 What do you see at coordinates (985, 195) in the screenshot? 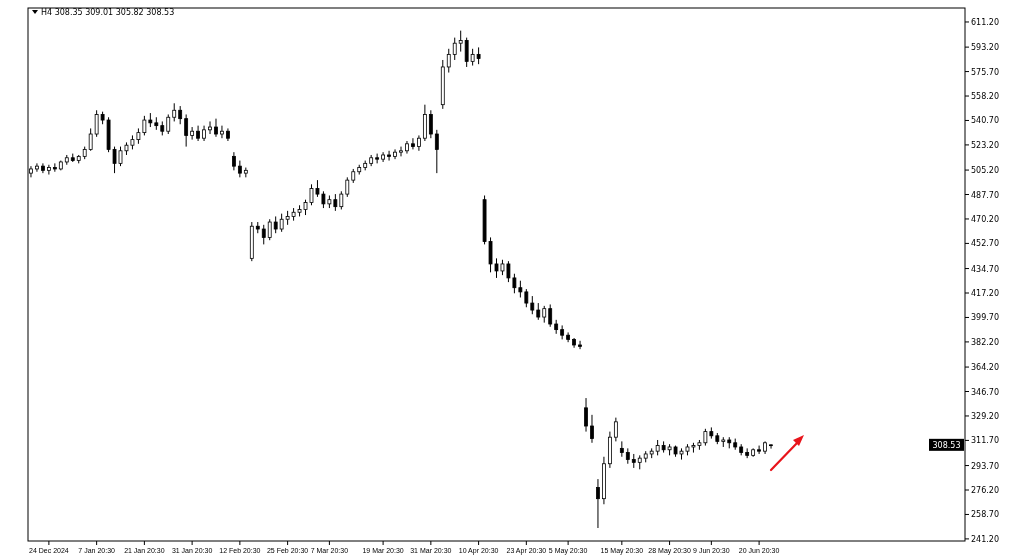
I see `y-tick-label: 487.70` at bounding box center [985, 195].